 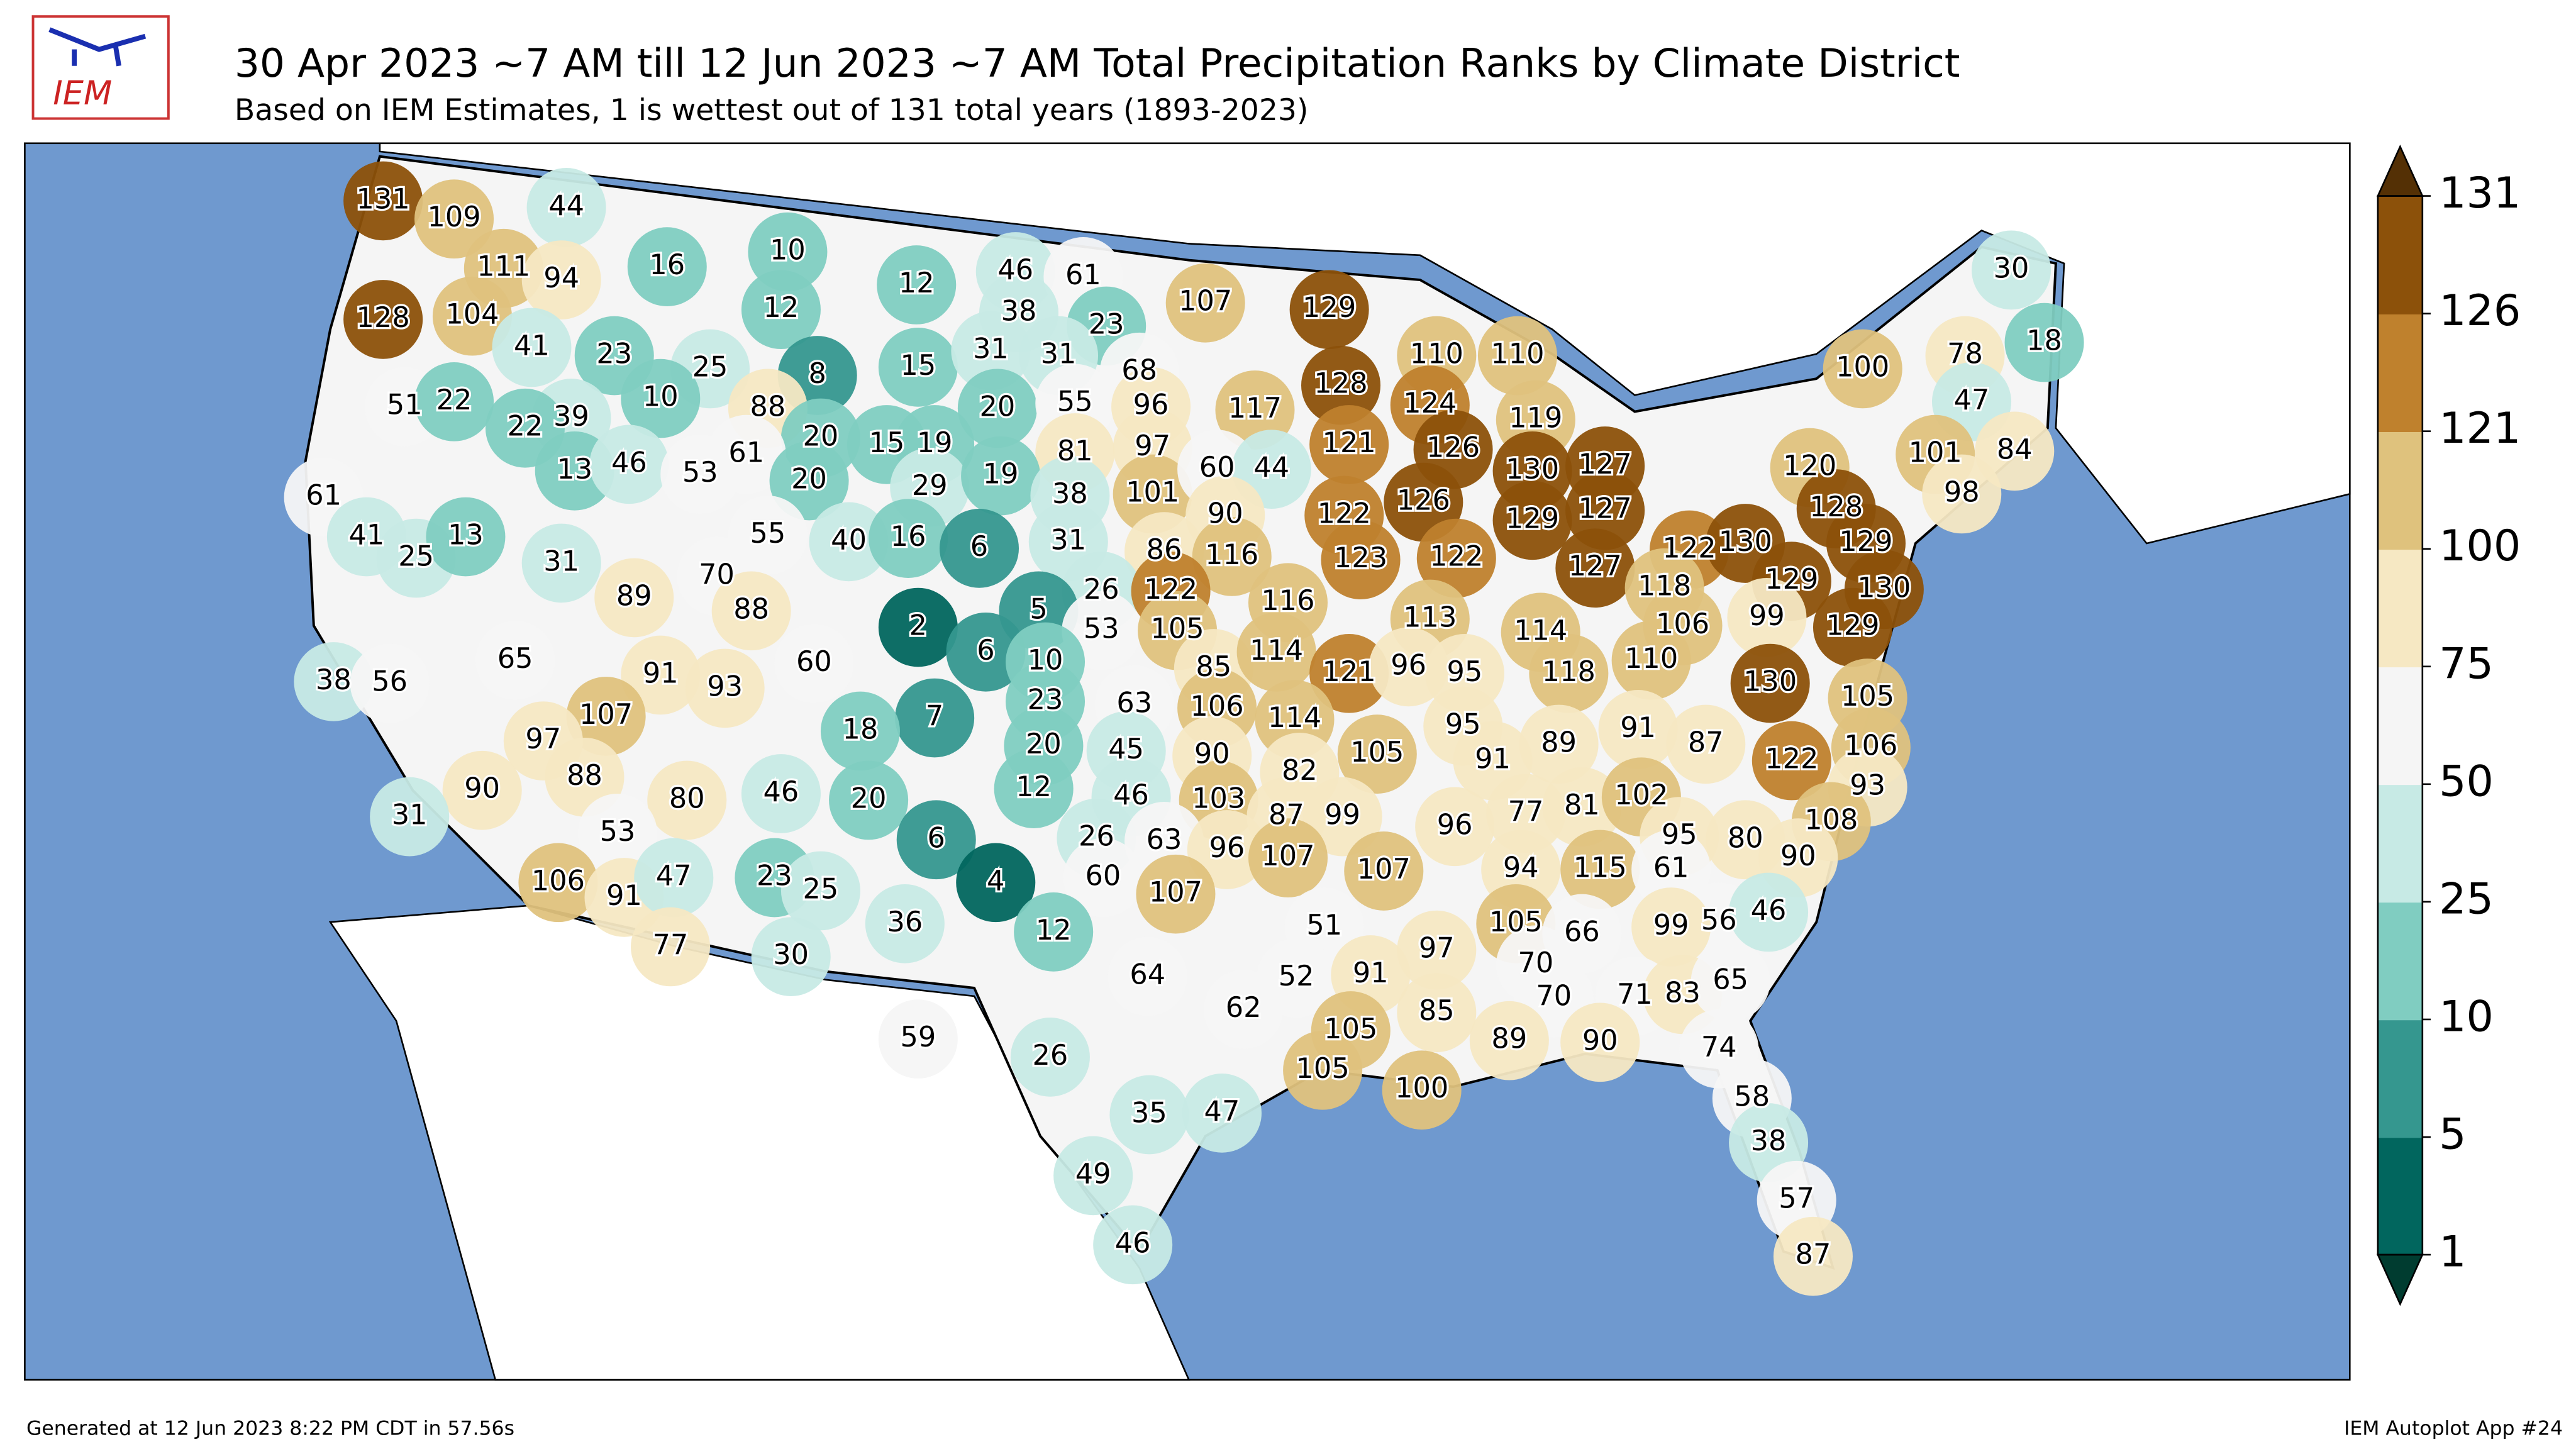 I want to click on district-rank: 126, so click(x=1453, y=447).